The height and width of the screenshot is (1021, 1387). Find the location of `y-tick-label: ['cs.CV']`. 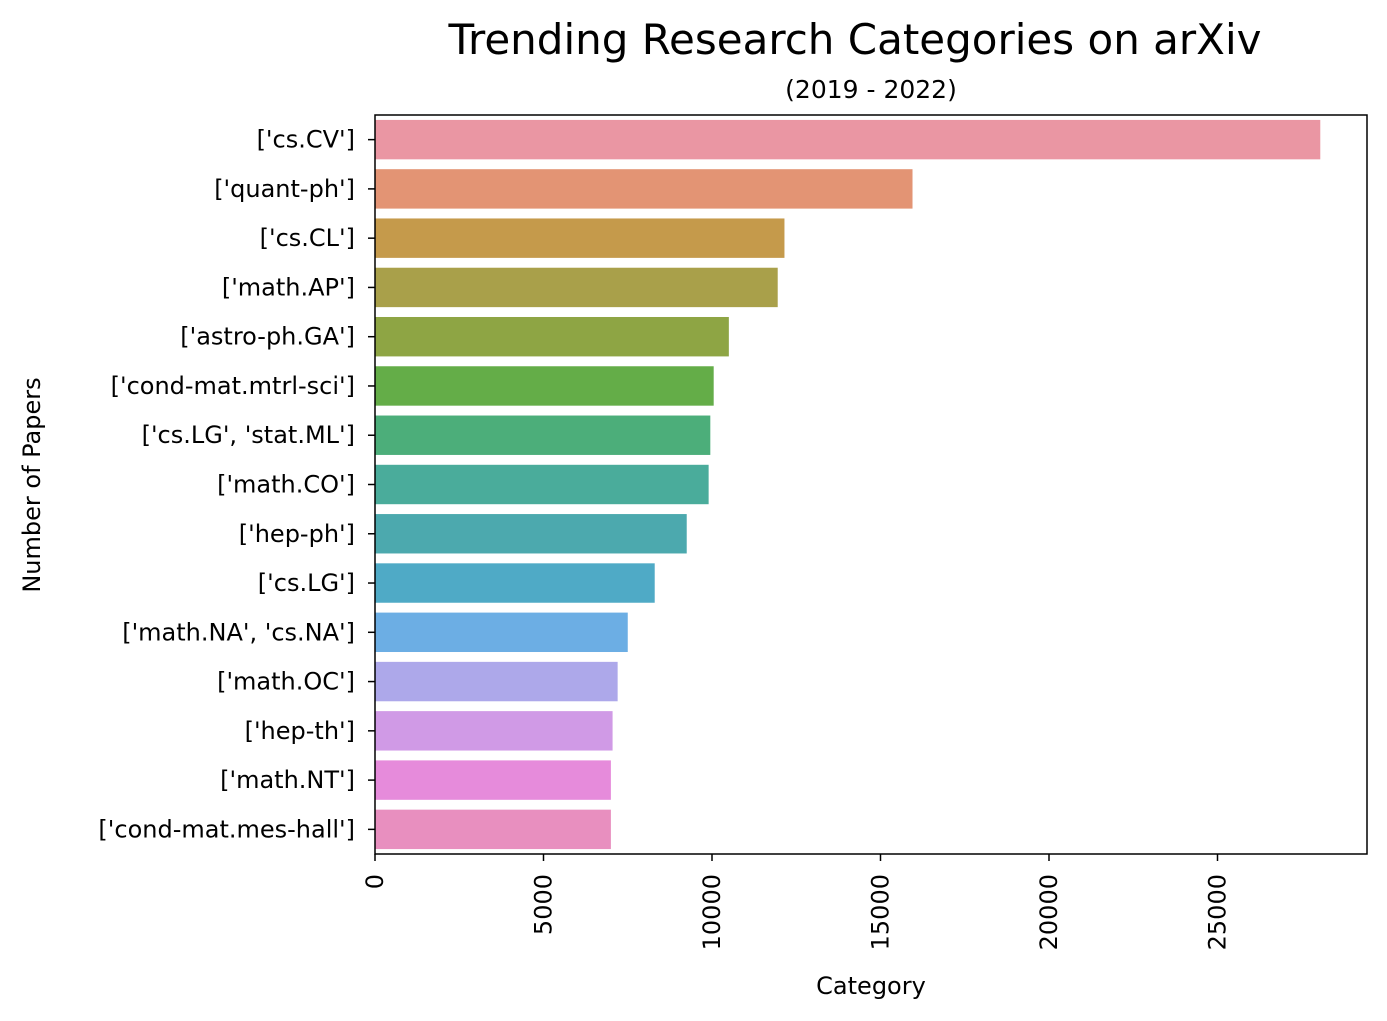

y-tick-label: ['cs.CV'] is located at coordinates (306, 140).